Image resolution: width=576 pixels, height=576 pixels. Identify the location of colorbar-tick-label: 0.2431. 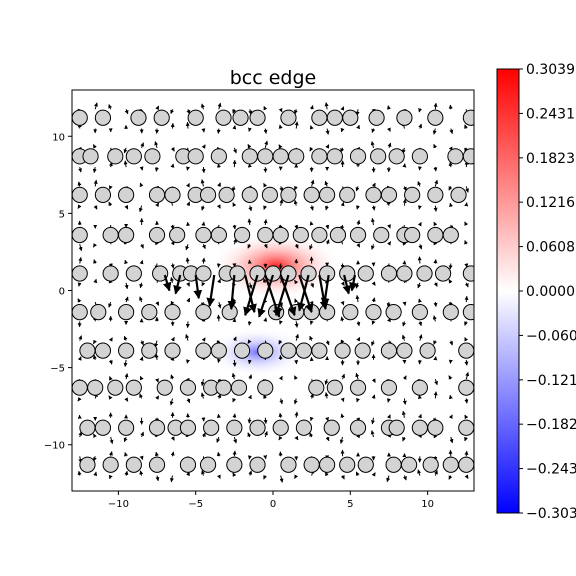
(550, 114).